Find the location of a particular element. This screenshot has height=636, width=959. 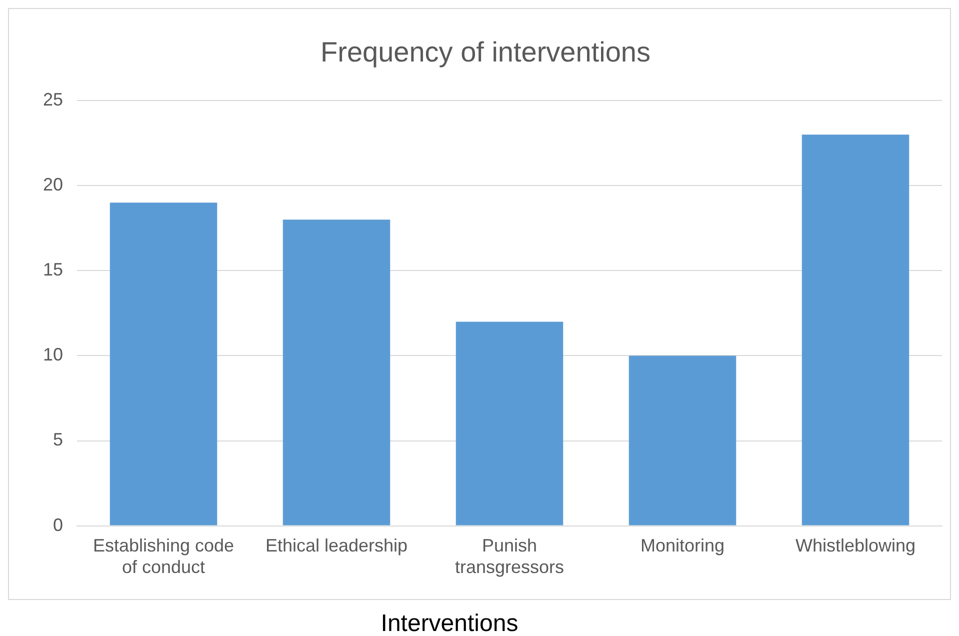

y-tick-label: 25 is located at coordinates (53, 100).